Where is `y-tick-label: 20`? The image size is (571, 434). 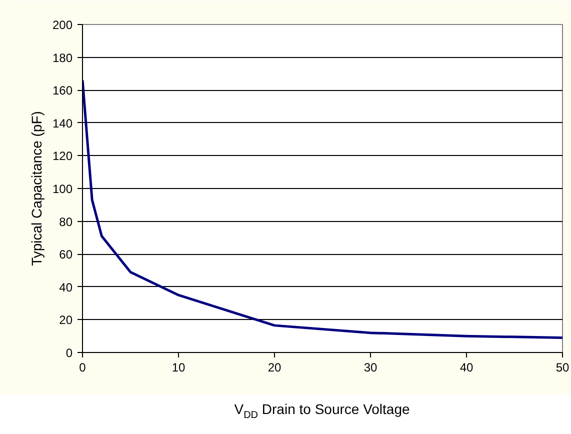
y-tick-label: 20 is located at coordinates (66, 320).